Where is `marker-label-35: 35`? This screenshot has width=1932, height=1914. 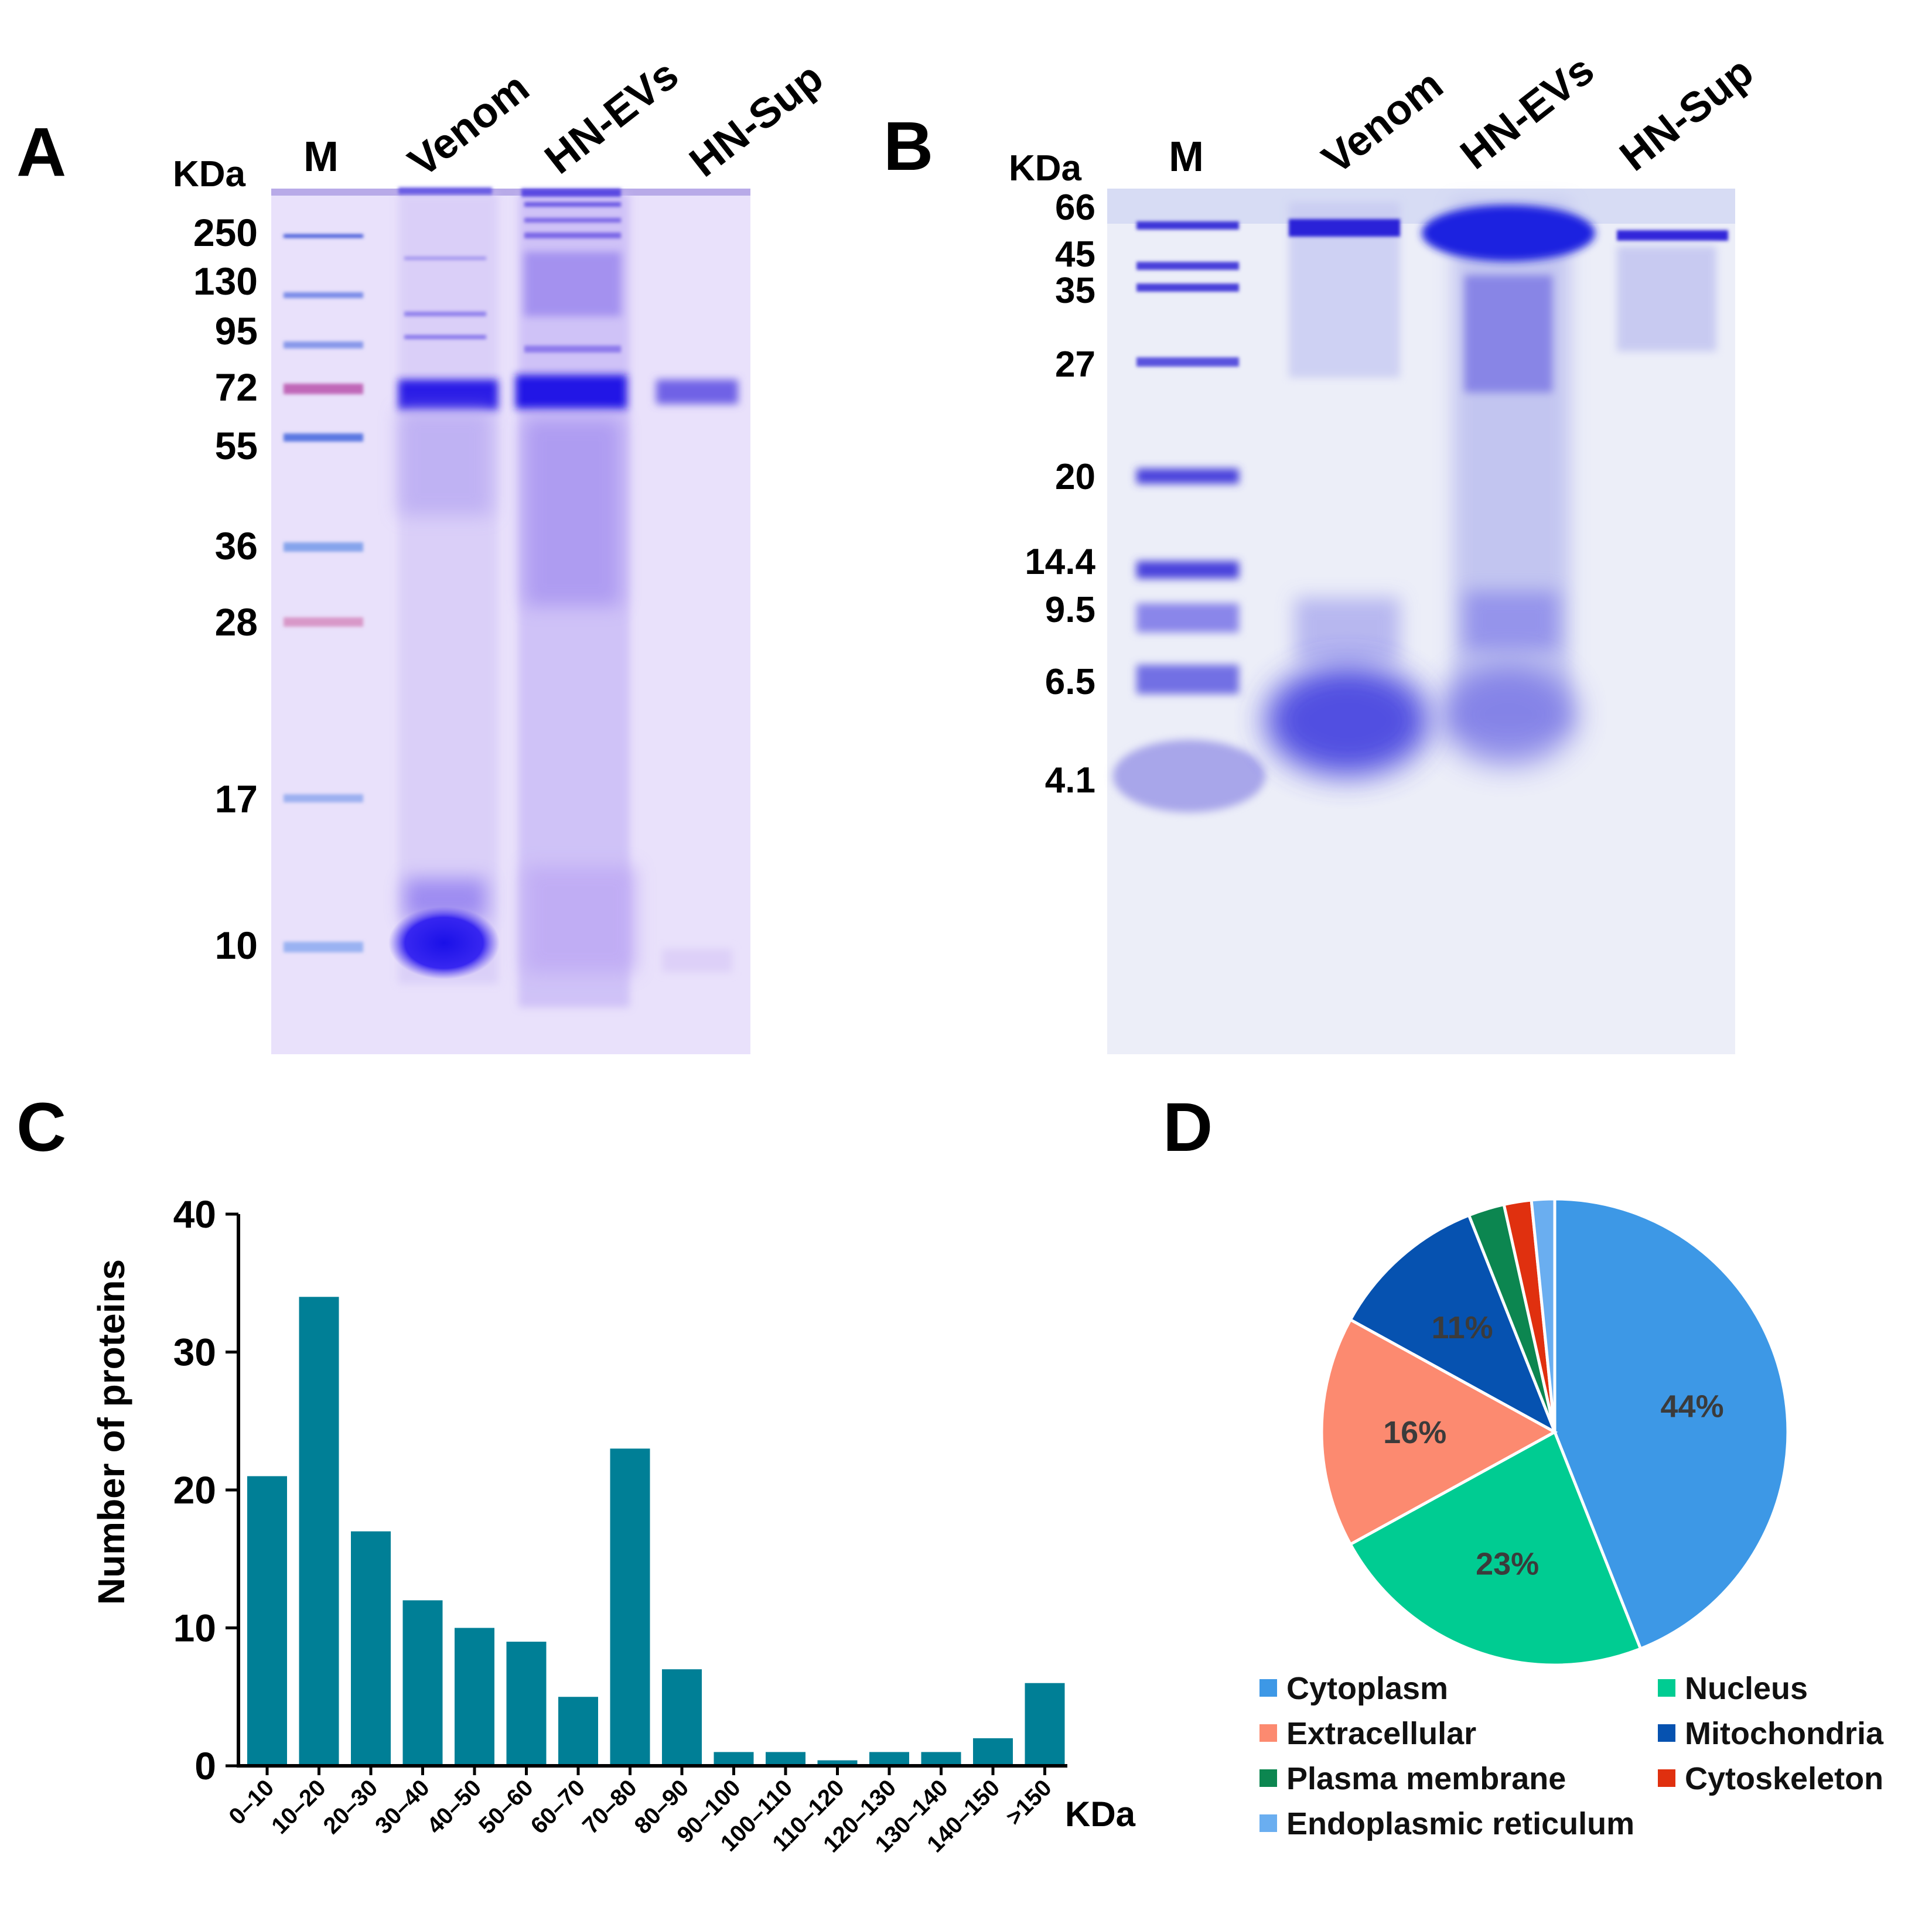
marker-label-35: 35 is located at coordinates (1075, 291).